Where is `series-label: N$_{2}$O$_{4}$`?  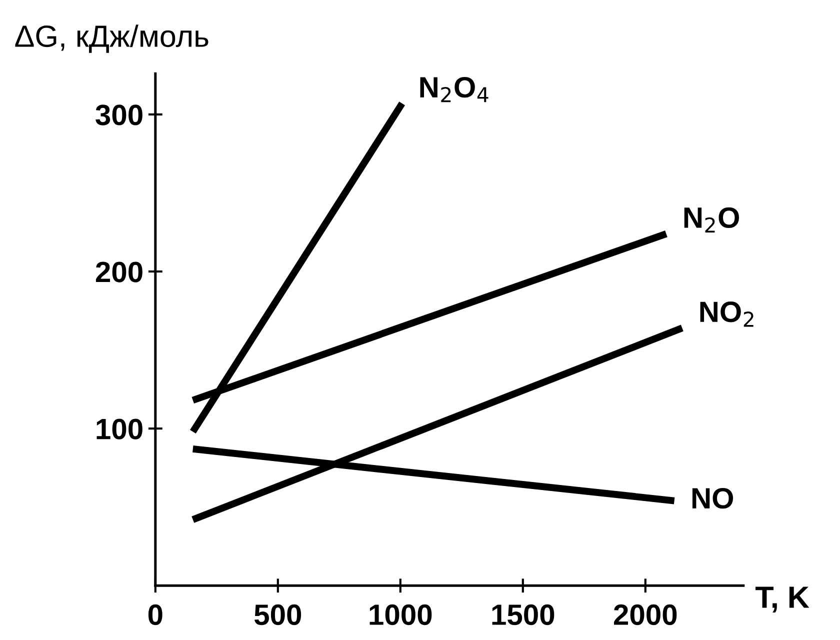
series-label: N$_{2}$O$_{4}$ is located at coordinates (454, 89).